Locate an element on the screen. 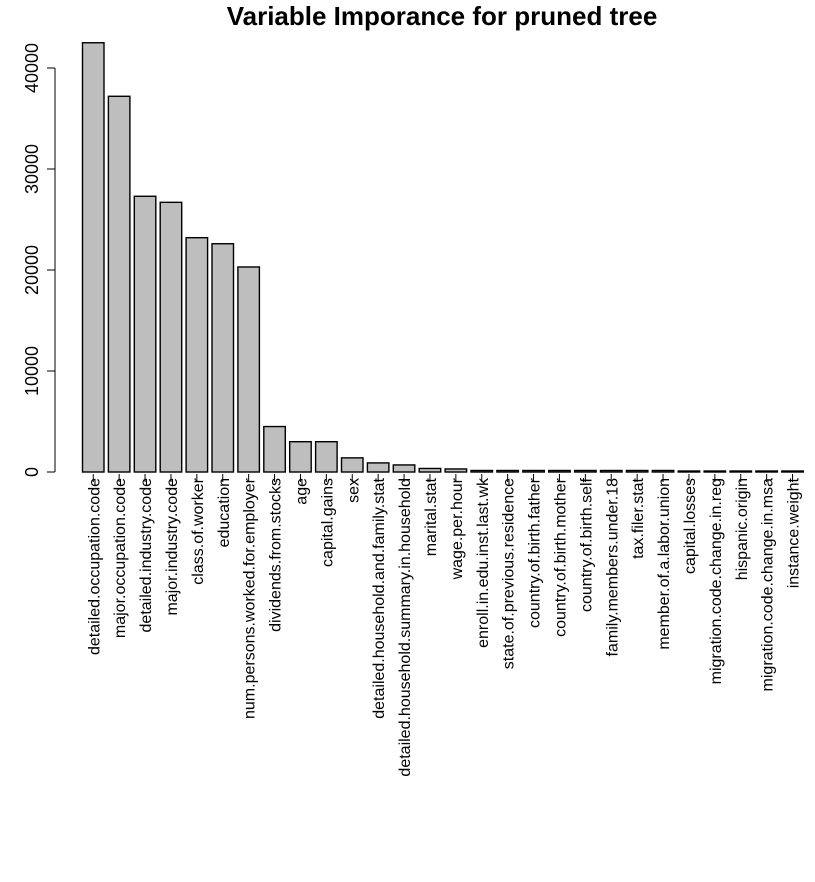 The image size is (815, 882). bar-detailed.household.summary.in.household is located at coordinates (404, 468).